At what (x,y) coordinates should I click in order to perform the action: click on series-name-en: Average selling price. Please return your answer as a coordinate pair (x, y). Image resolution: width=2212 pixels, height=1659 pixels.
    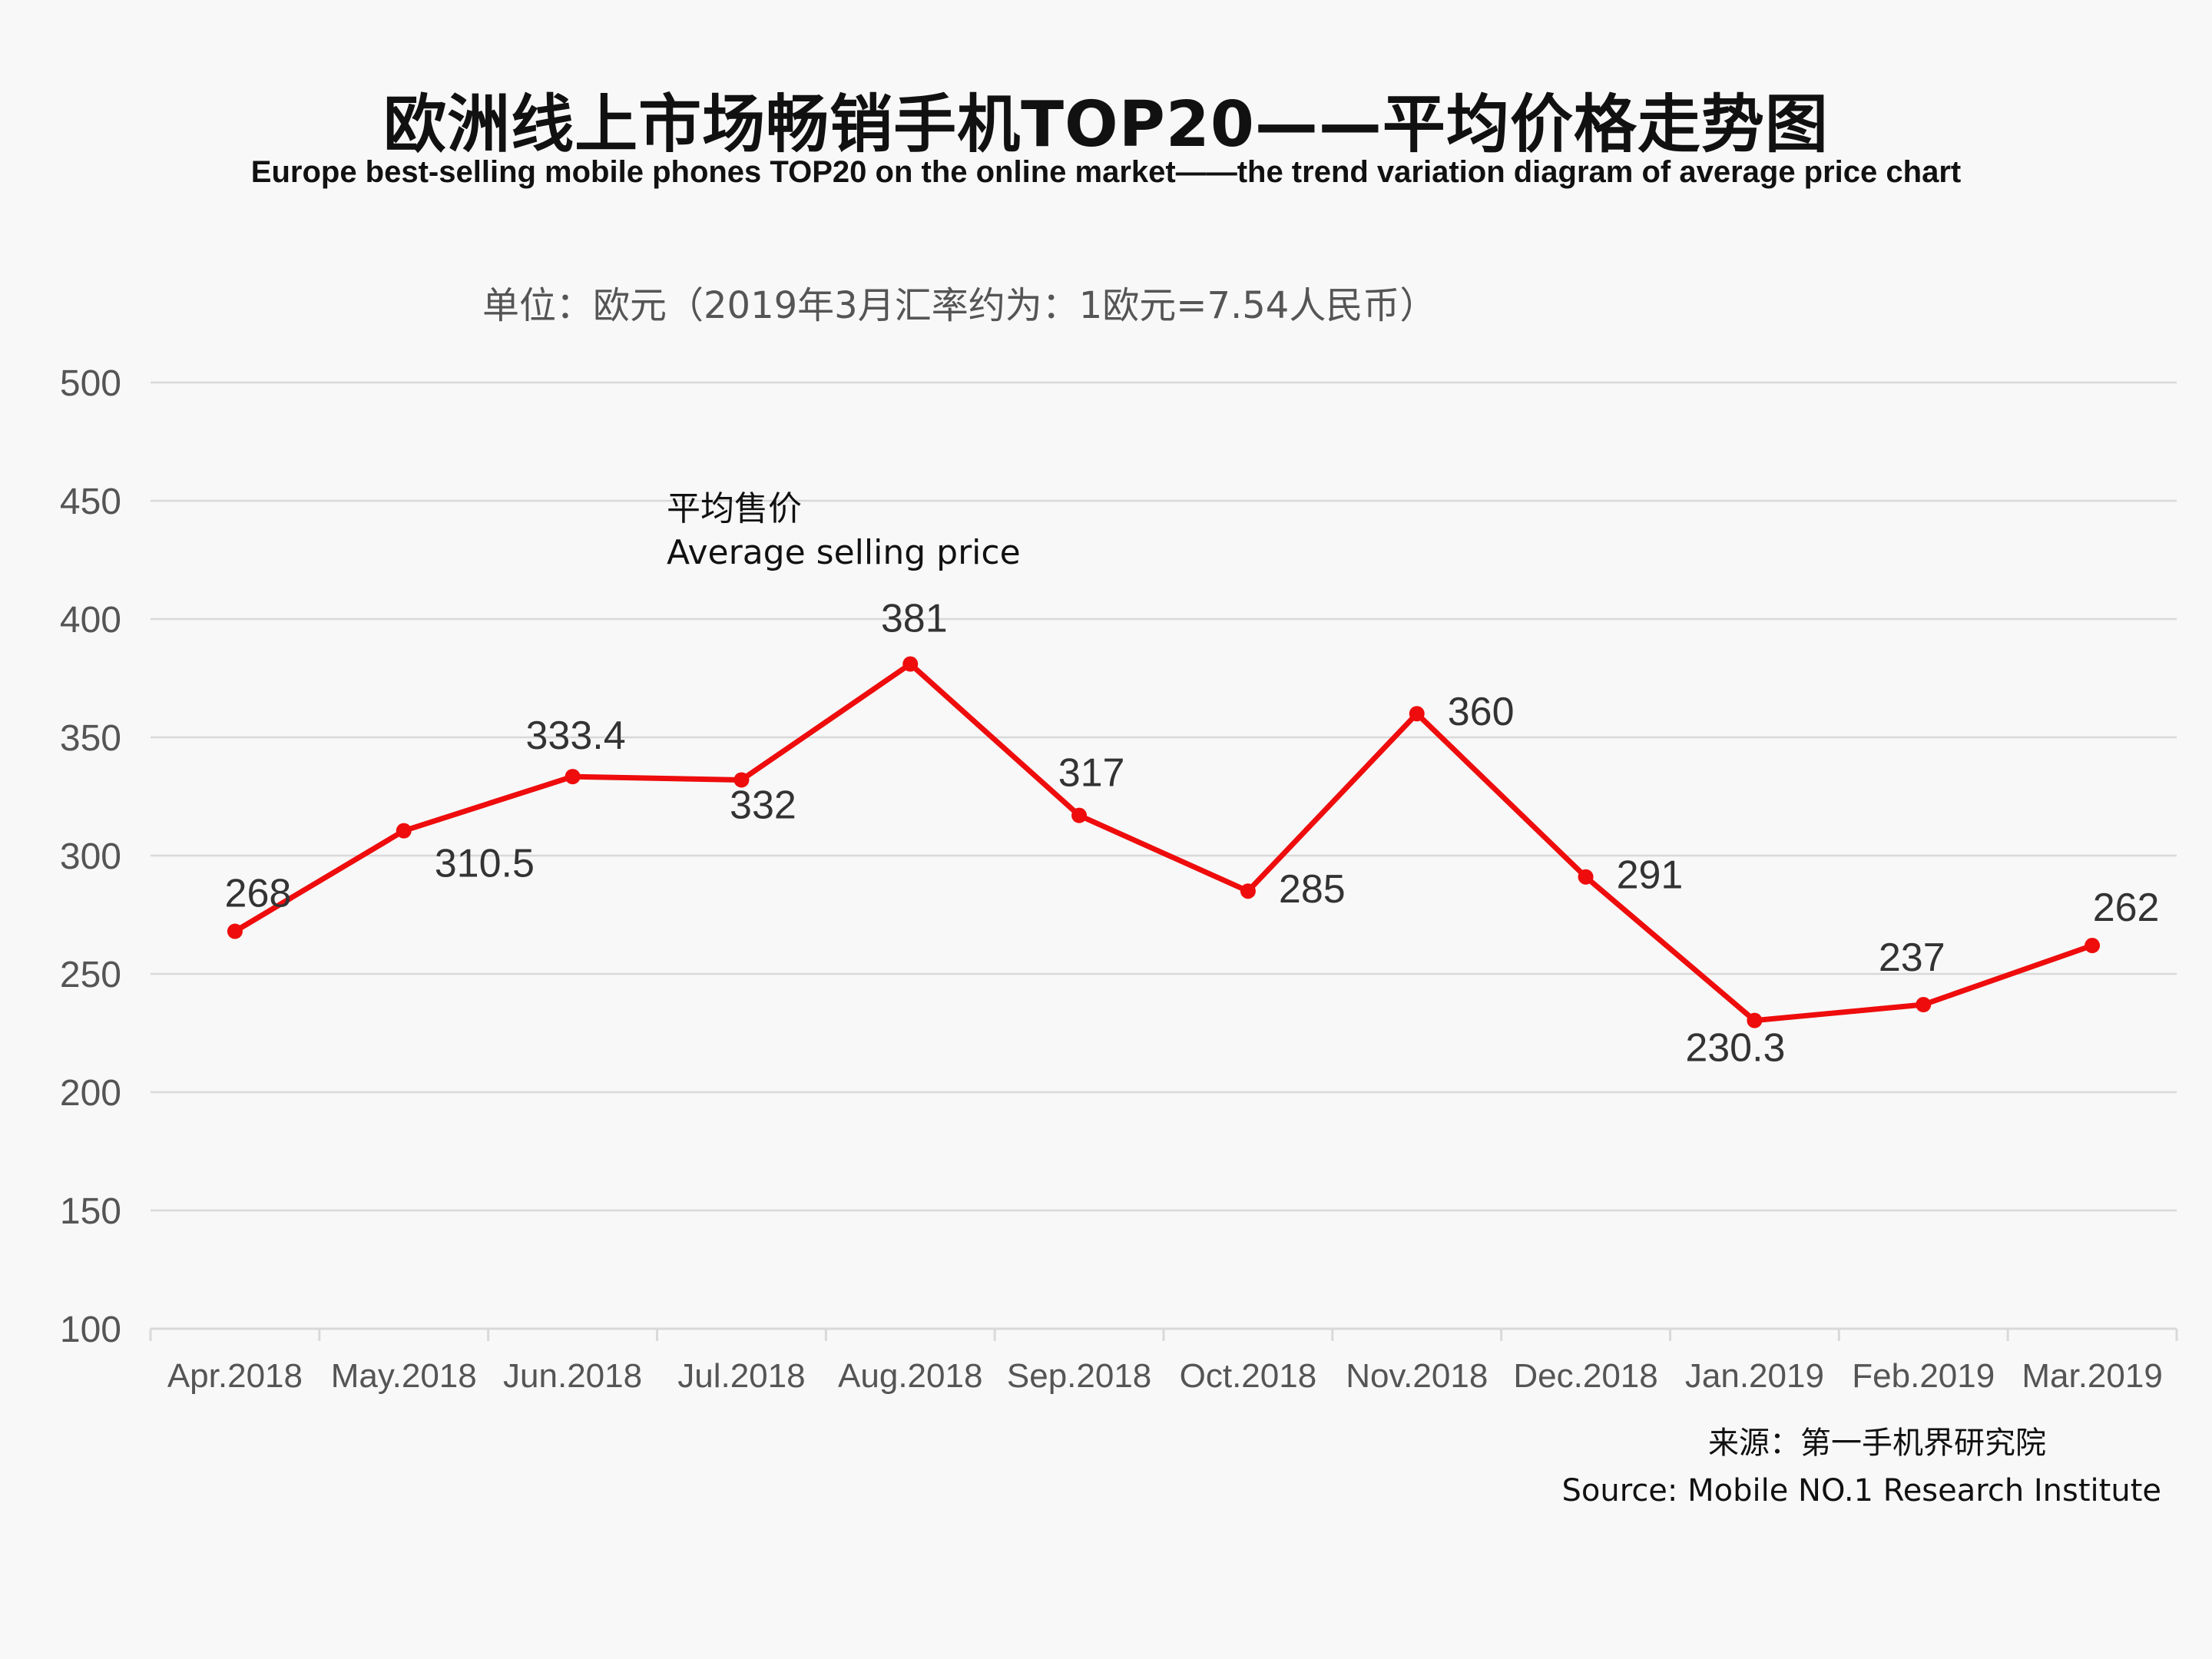
    Looking at the image, I should click on (844, 553).